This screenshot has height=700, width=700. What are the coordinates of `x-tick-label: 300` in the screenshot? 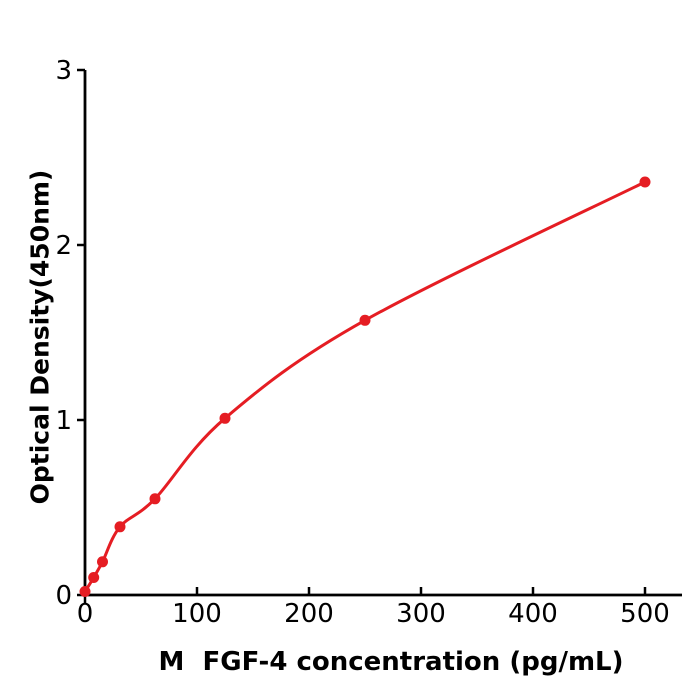 It's located at (421, 614).